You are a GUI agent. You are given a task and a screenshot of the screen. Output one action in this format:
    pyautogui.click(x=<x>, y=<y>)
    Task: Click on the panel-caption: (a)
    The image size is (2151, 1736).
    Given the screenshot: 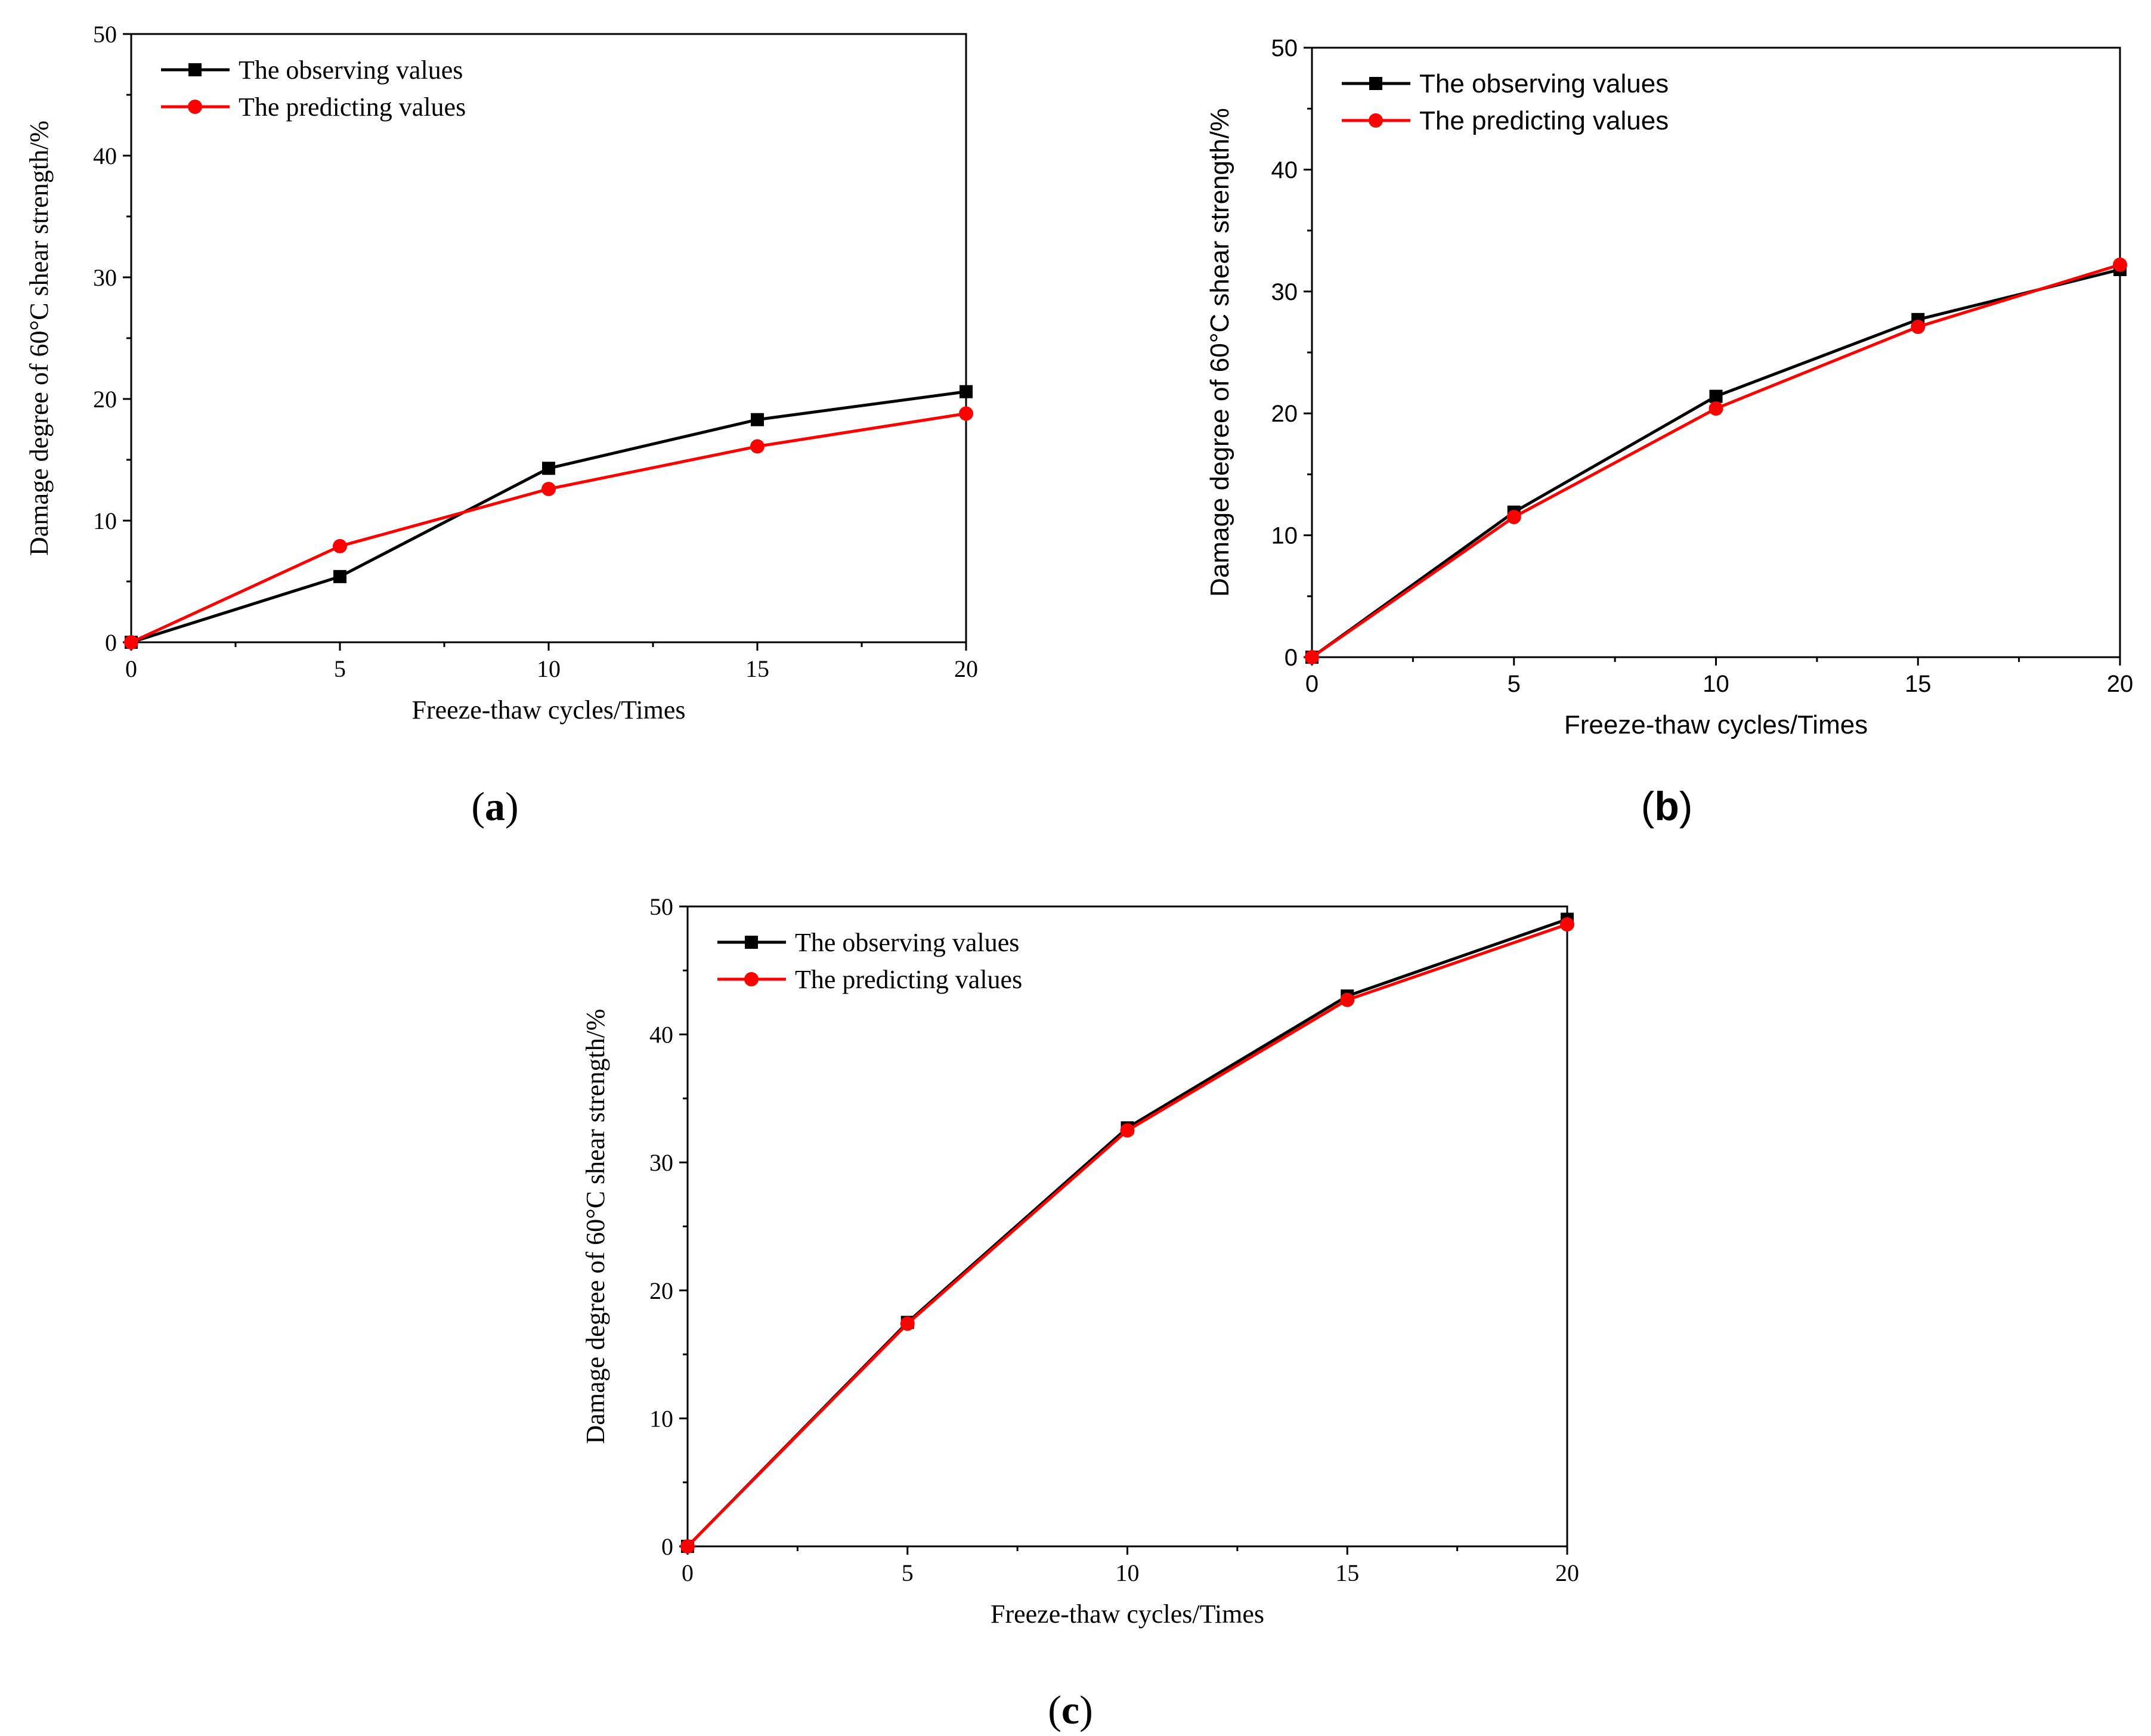 What is the action you would take?
    pyautogui.click(x=494, y=807)
    